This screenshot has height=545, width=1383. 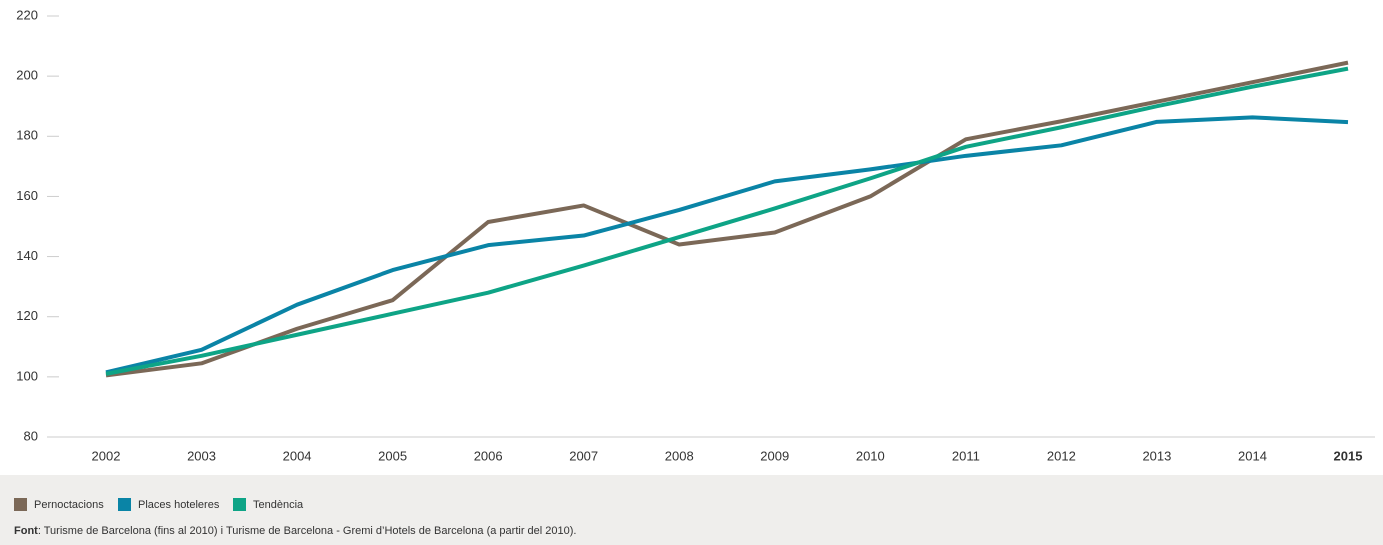 What do you see at coordinates (26, 531) in the screenshot?
I see `source-label: Font` at bounding box center [26, 531].